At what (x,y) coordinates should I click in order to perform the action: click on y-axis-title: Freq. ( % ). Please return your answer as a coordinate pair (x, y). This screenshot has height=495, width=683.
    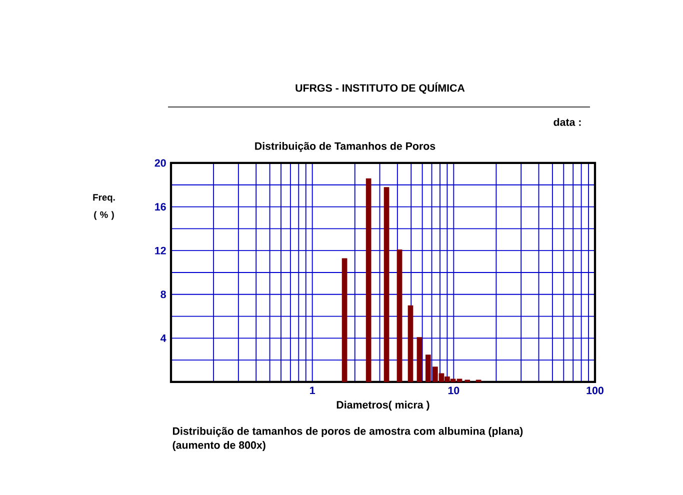
    Looking at the image, I should click on (104, 207).